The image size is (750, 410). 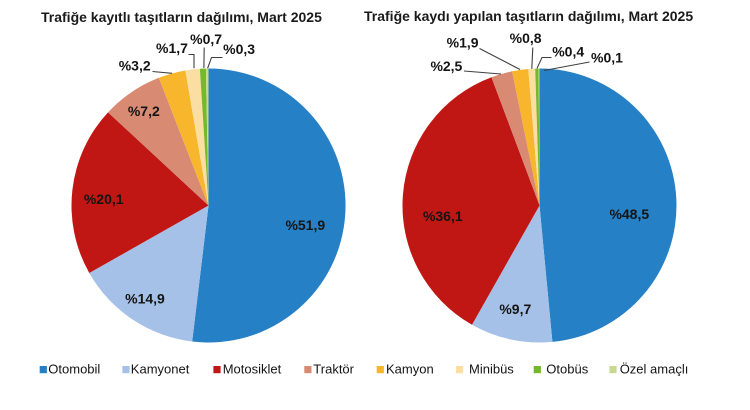 I want to click on svg-text: Otobüs, so click(x=567, y=369).